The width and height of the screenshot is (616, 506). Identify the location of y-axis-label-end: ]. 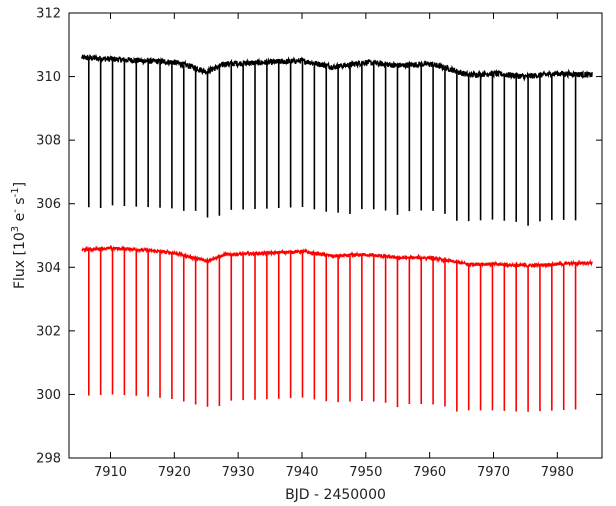
(20, 184).